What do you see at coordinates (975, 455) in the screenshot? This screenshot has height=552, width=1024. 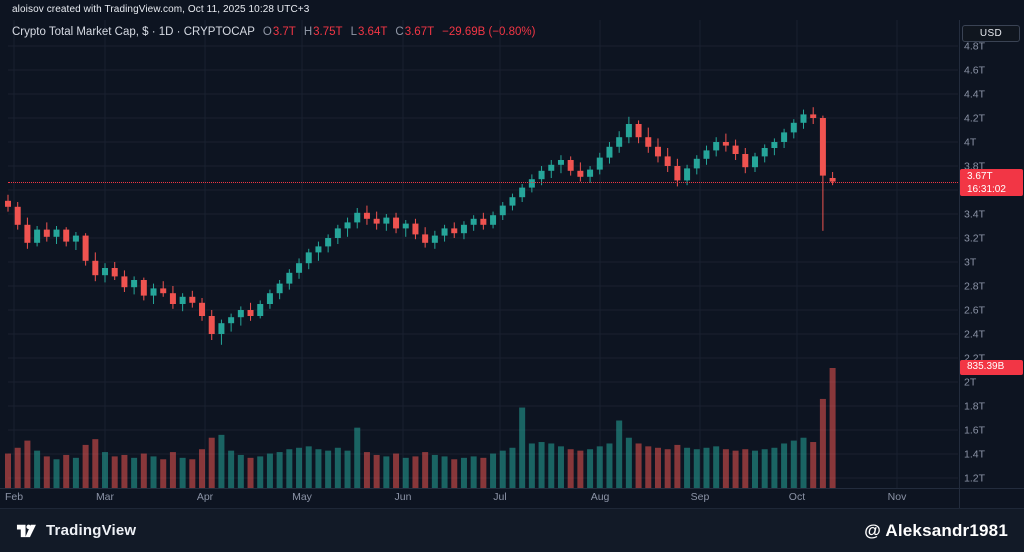 I see `price-tick-label: 1.4T` at bounding box center [975, 455].